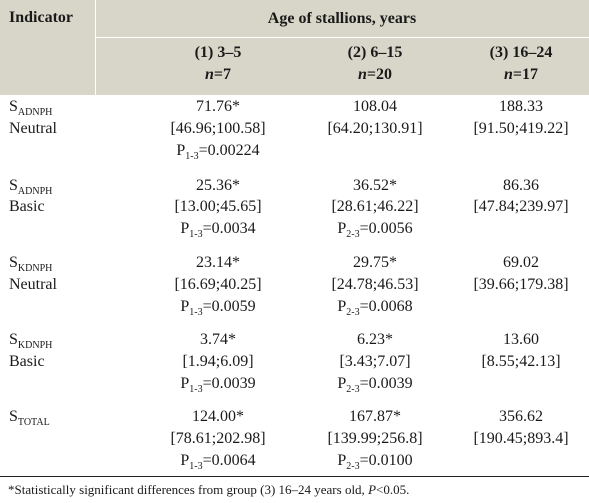  I want to click on row-2-kind: Basic, so click(27, 206).